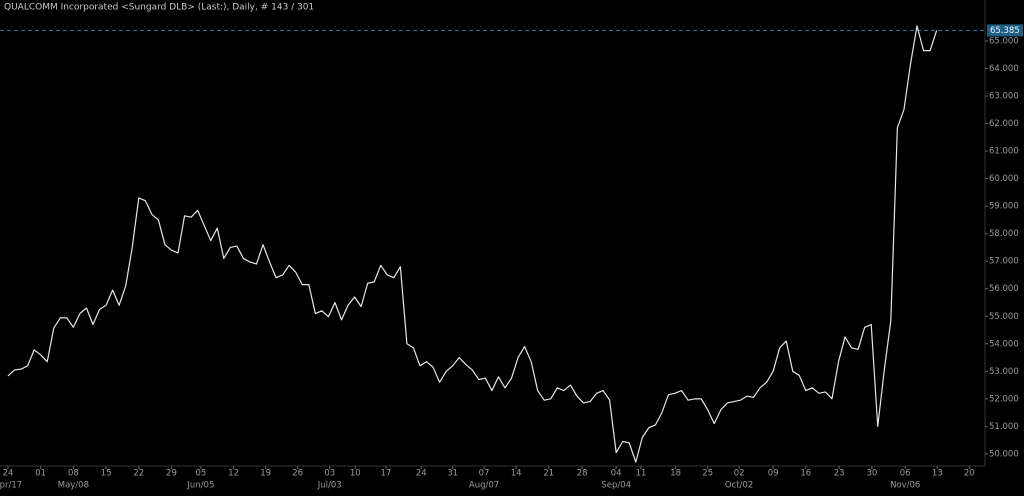 Image resolution: width=1024 pixels, height=496 pixels. What do you see at coordinates (1004, 42) in the screenshot?
I see `y-tick-label: 65.000` at bounding box center [1004, 42].